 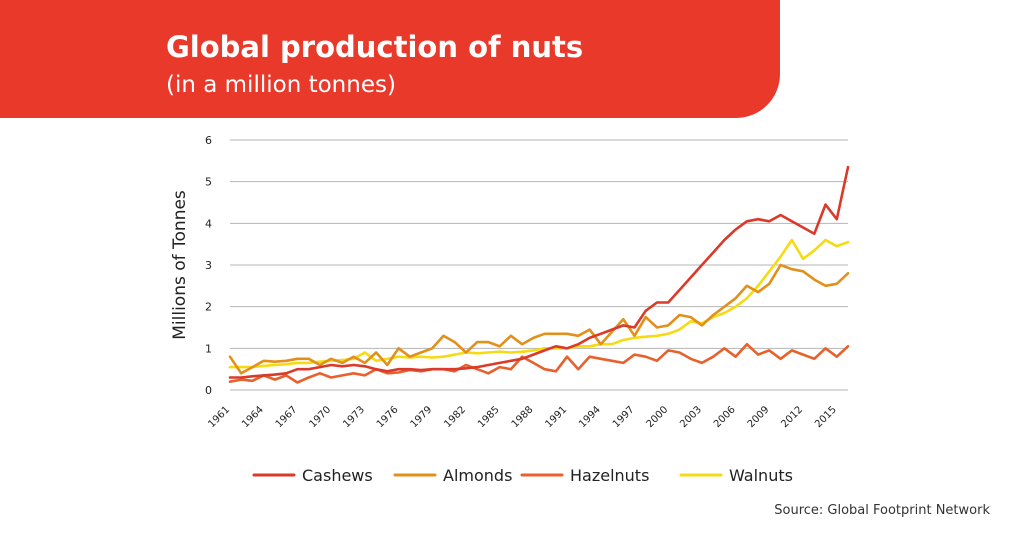 I want to click on series-line-almonds, so click(x=539, y=319).